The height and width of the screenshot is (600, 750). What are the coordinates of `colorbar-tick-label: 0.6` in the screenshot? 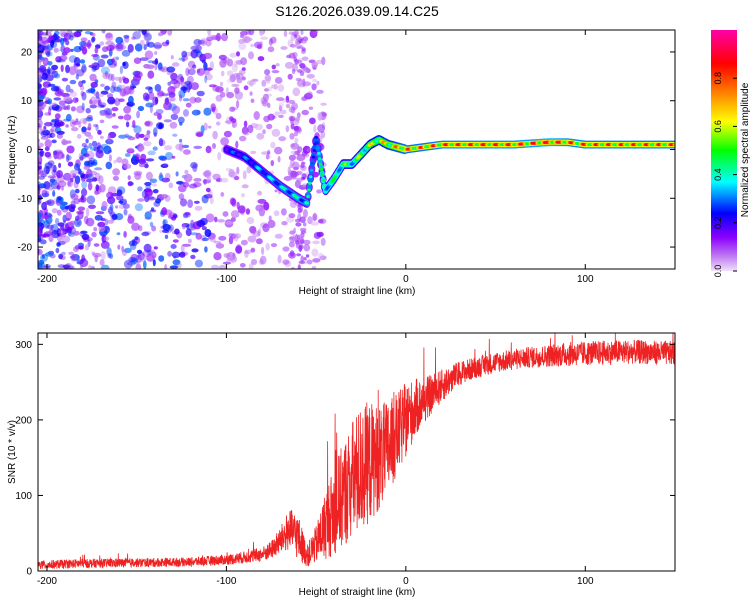 It's located at (718, 126).